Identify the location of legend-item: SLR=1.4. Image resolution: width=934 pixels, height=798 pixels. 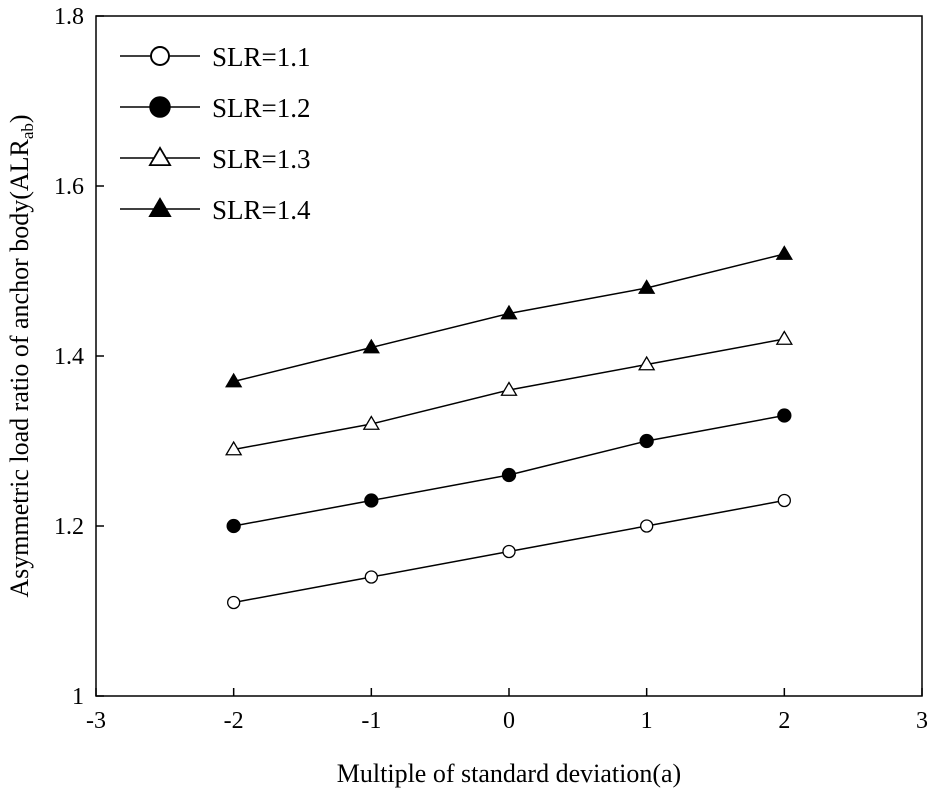
(215, 210).